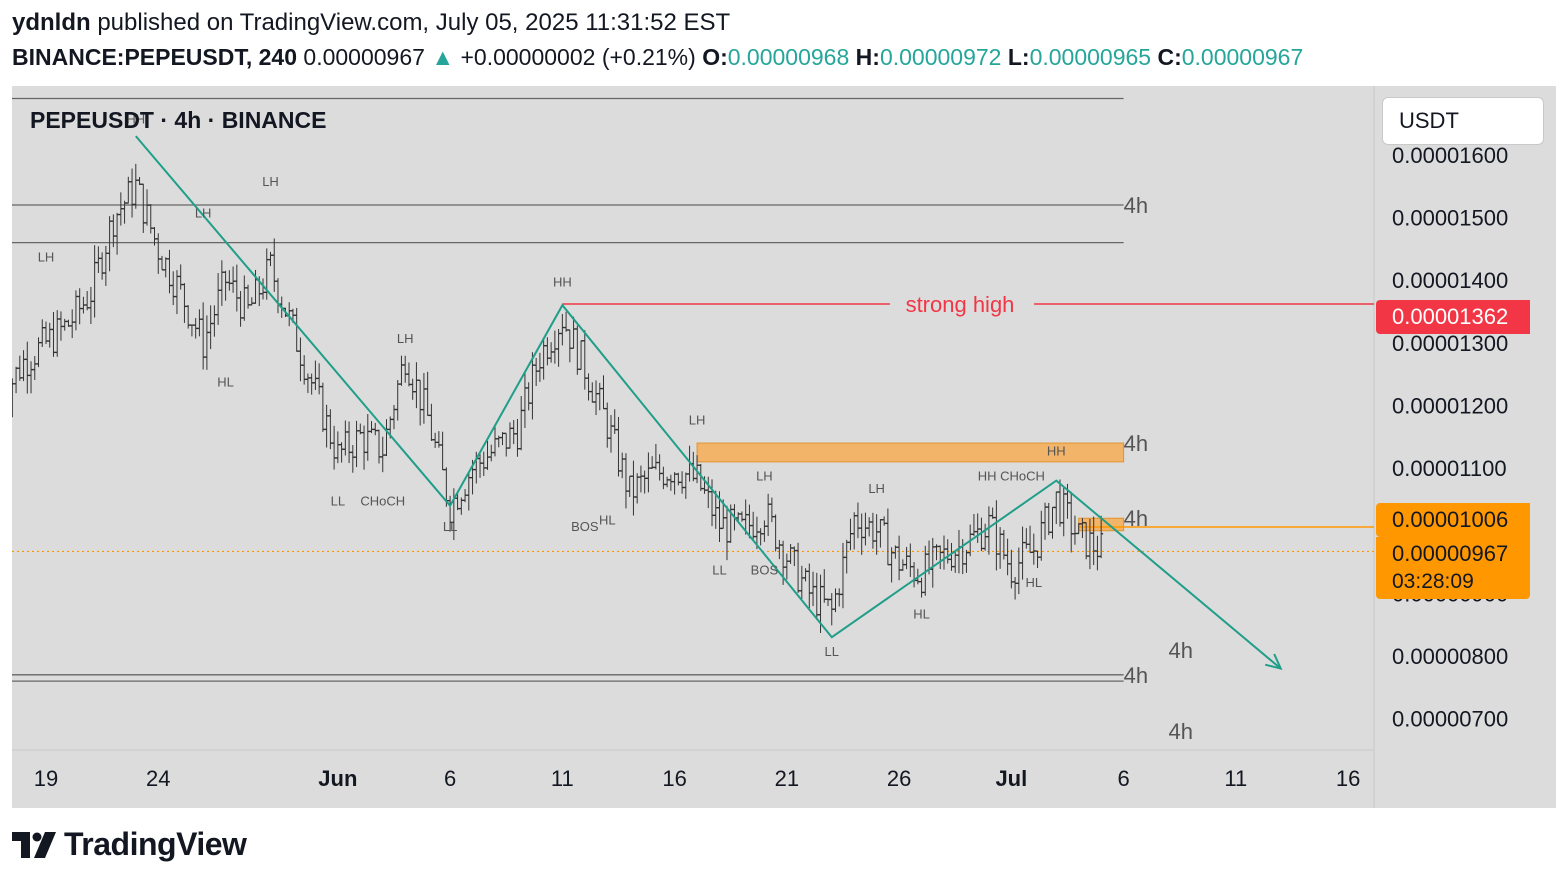 The image size is (1568, 880). Describe the element at coordinates (1450, 553) in the screenshot. I see `last-price-value: 0.00000967` at that location.